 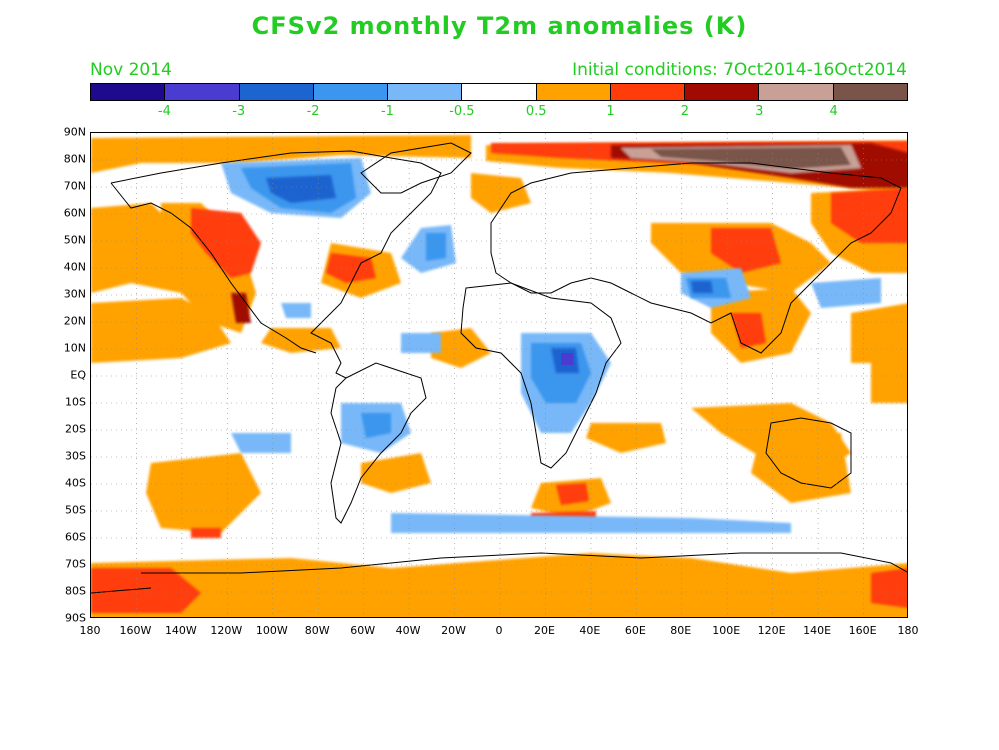 I want to click on longitude-label: 80E, so click(x=681, y=630).